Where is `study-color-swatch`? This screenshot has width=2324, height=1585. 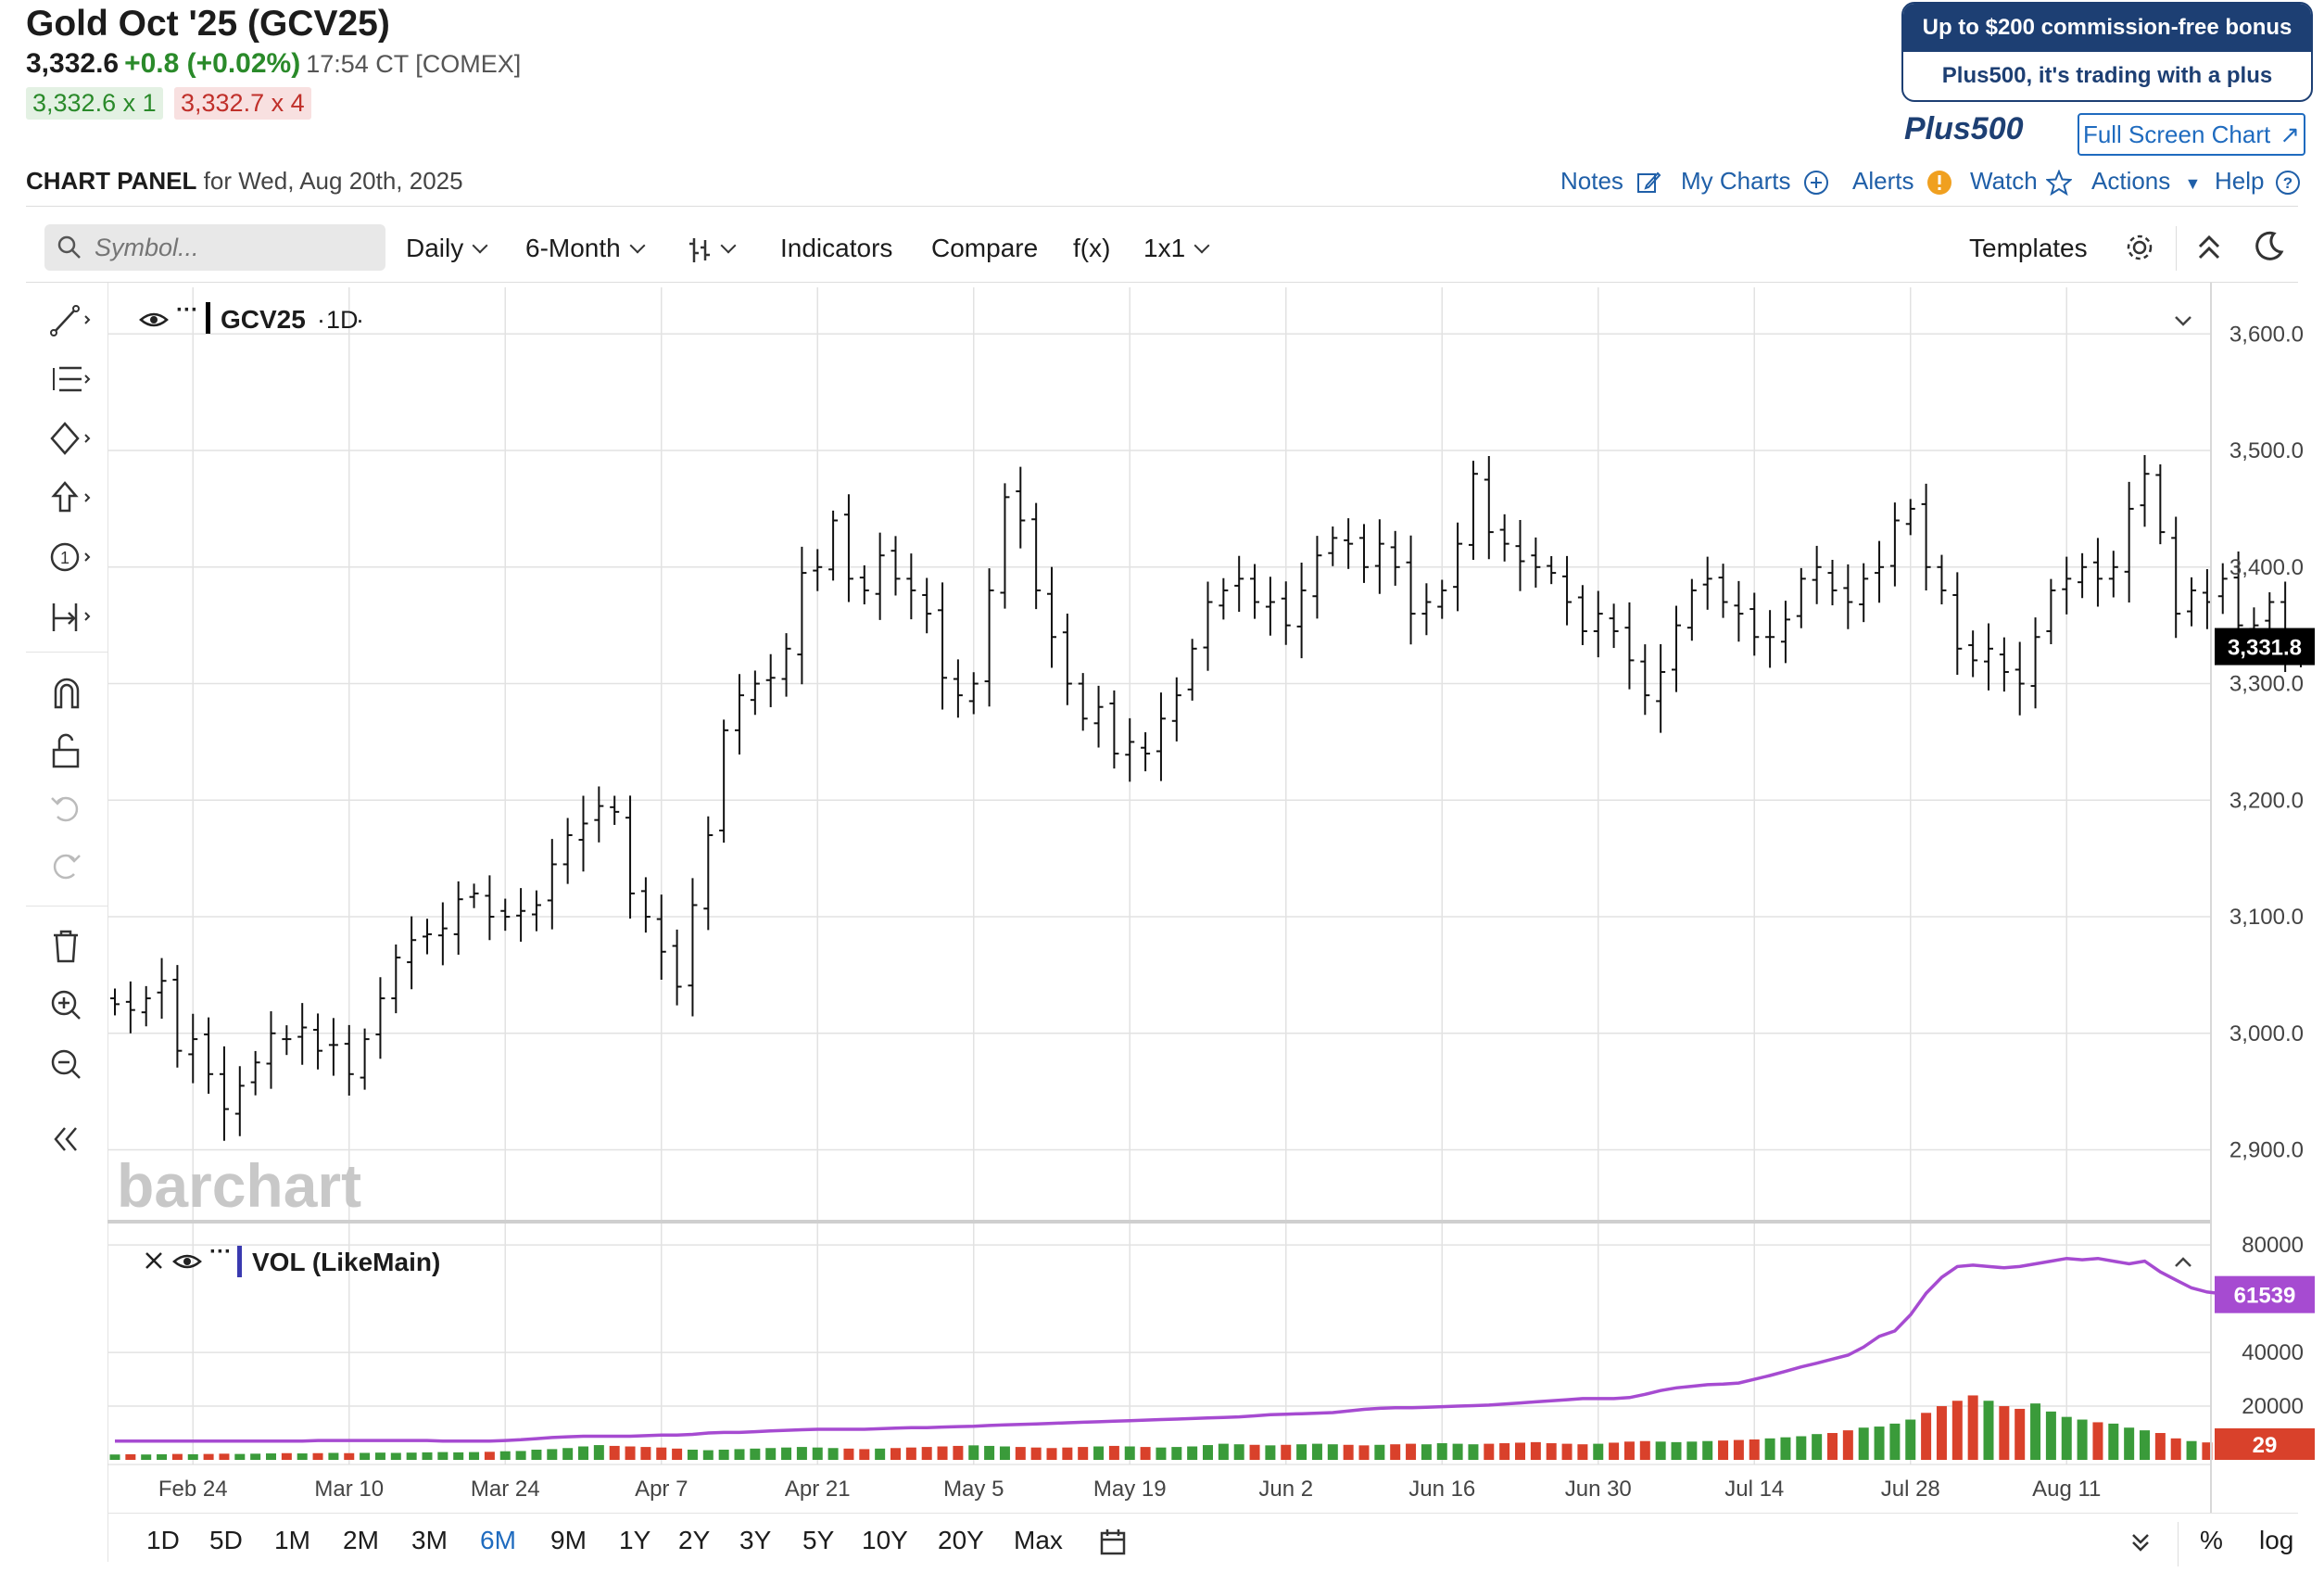 study-color-swatch is located at coordinates (239, 1261).